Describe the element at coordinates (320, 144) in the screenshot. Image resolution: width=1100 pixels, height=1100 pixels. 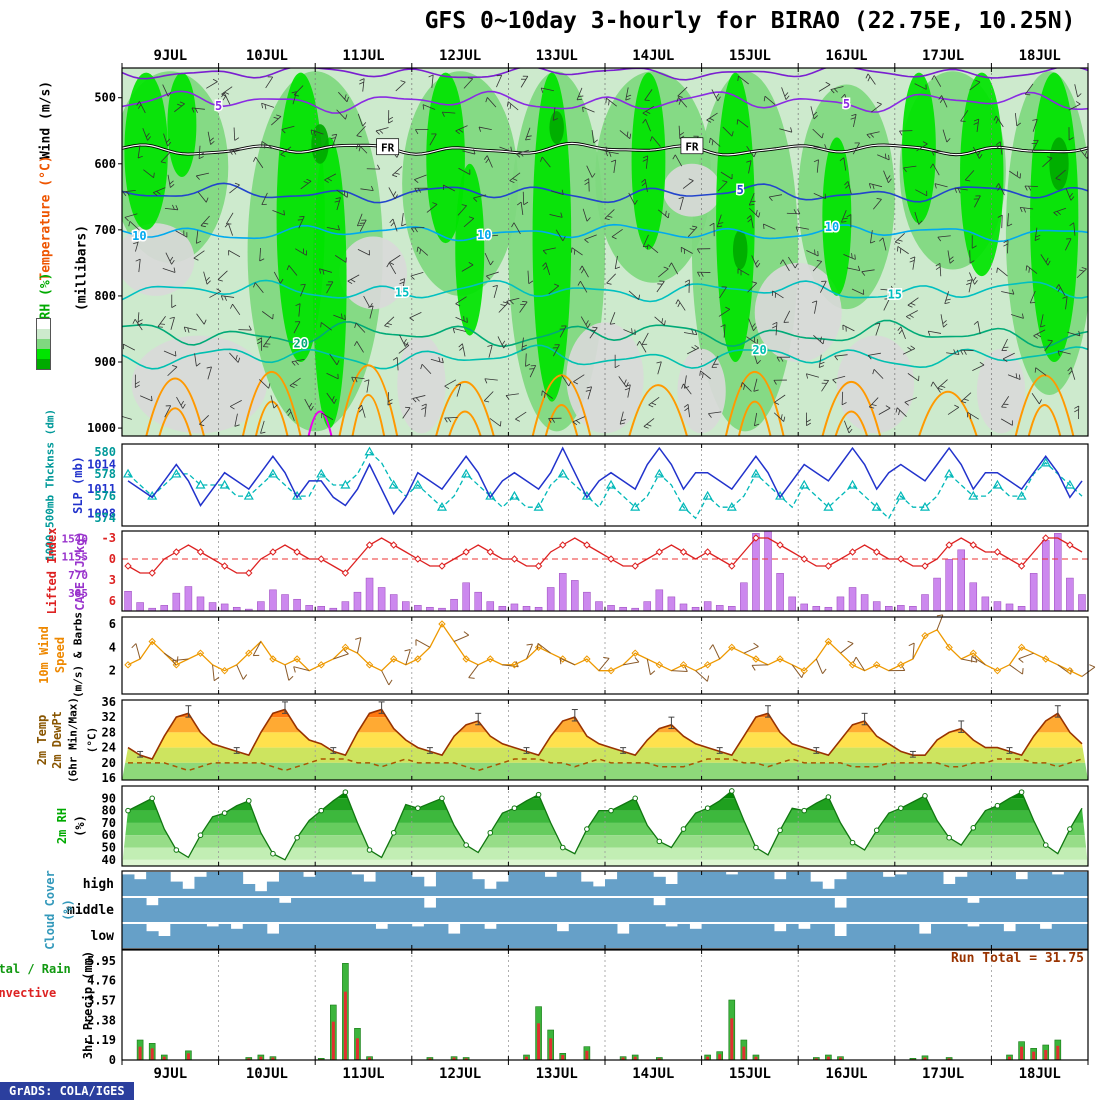
I see `rh-blob-dark` at that location.